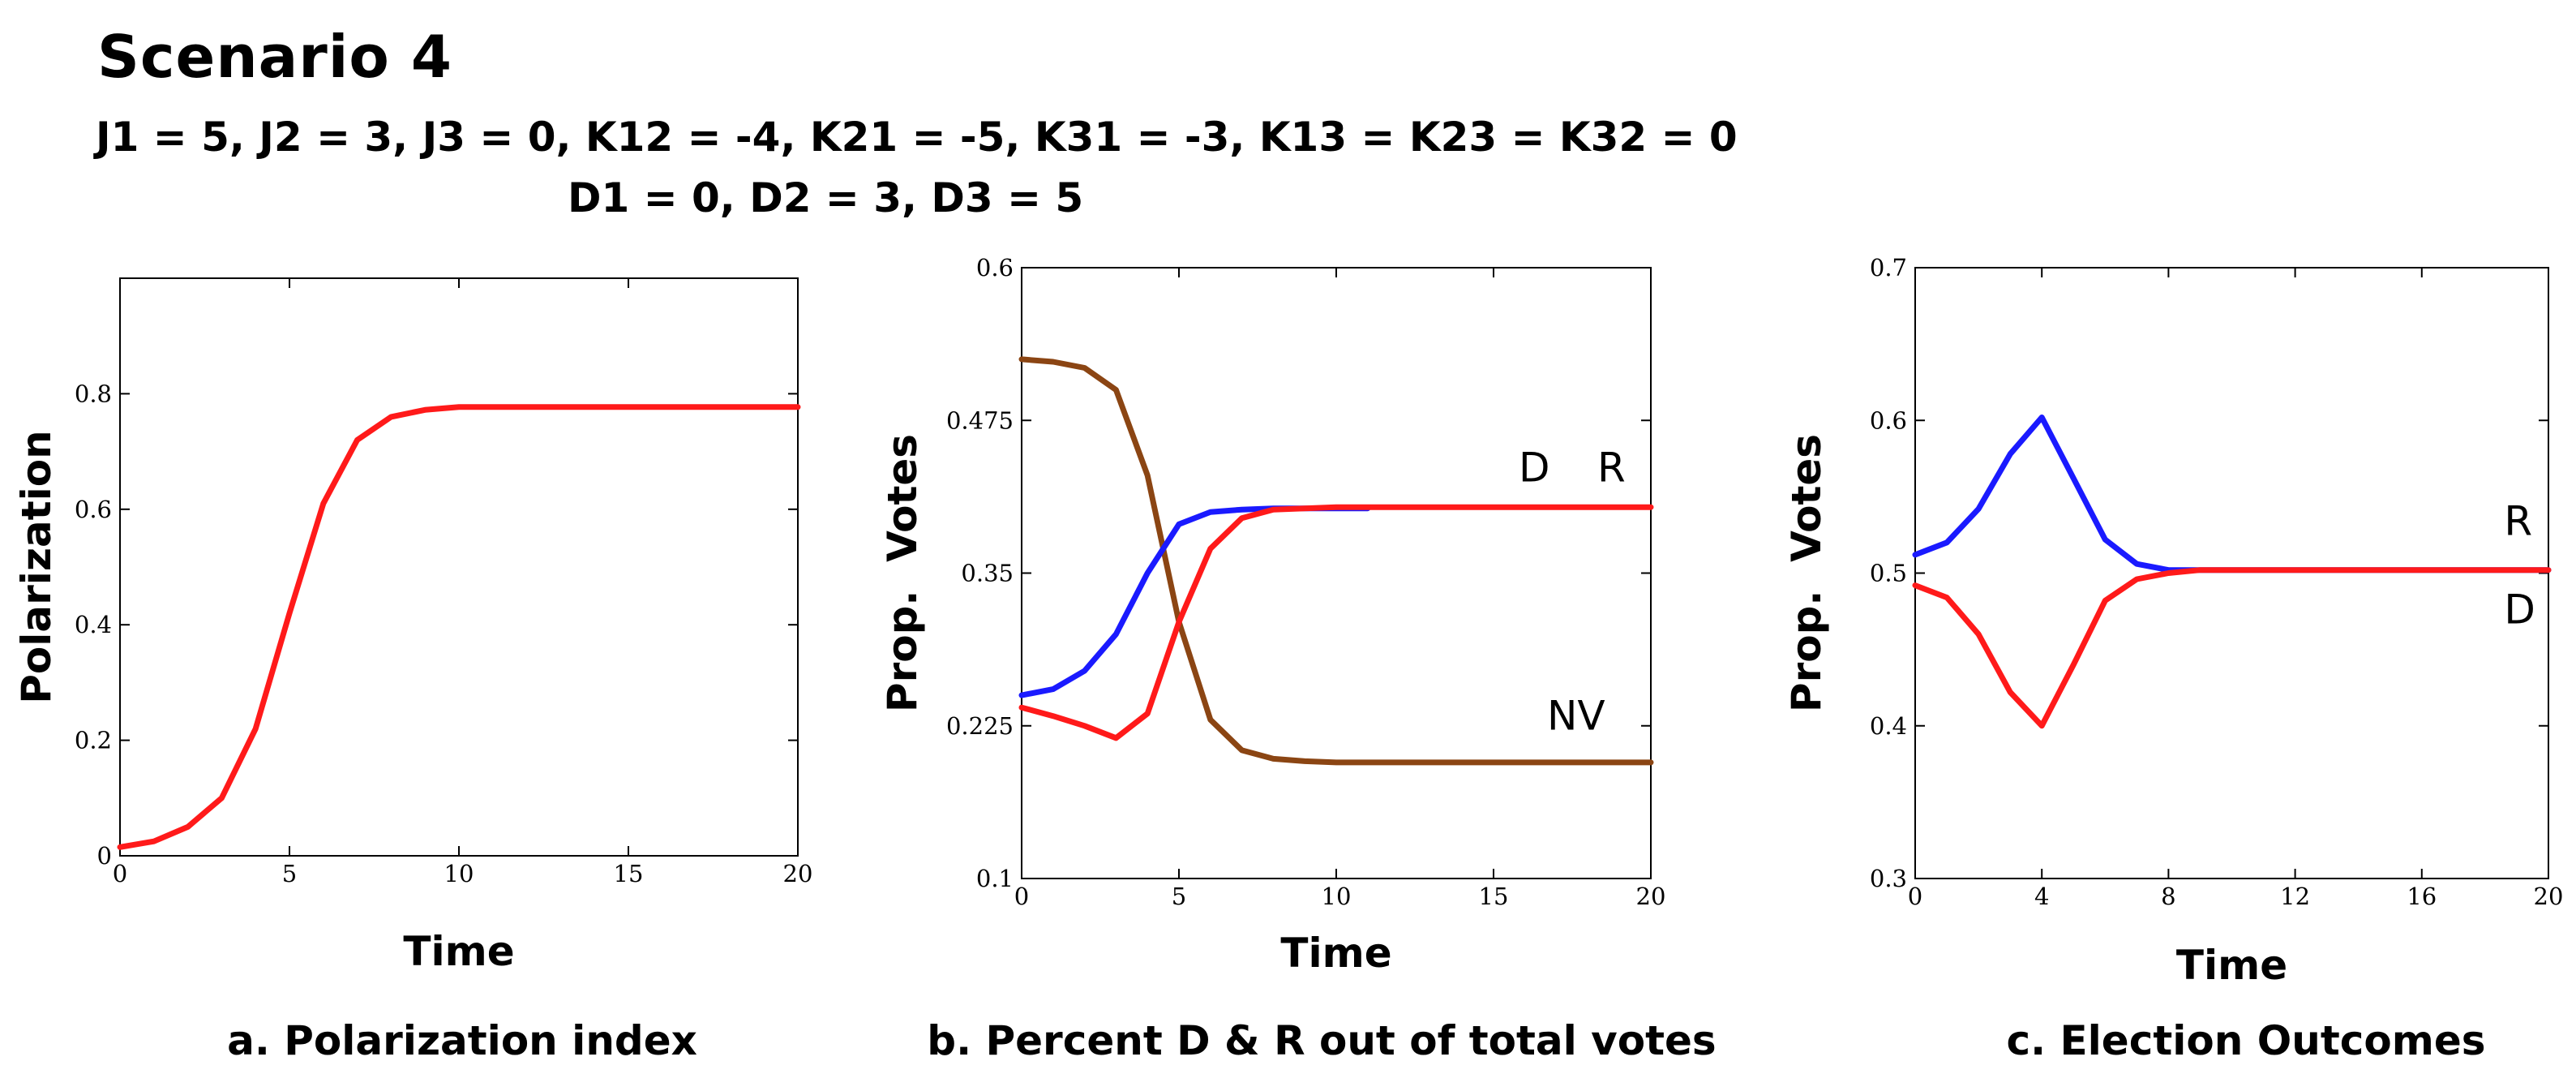 Image resolution: width=2576 pixels, height=1074 pixels. I want to click on chart2-series-r-line, so click(1336, 622).